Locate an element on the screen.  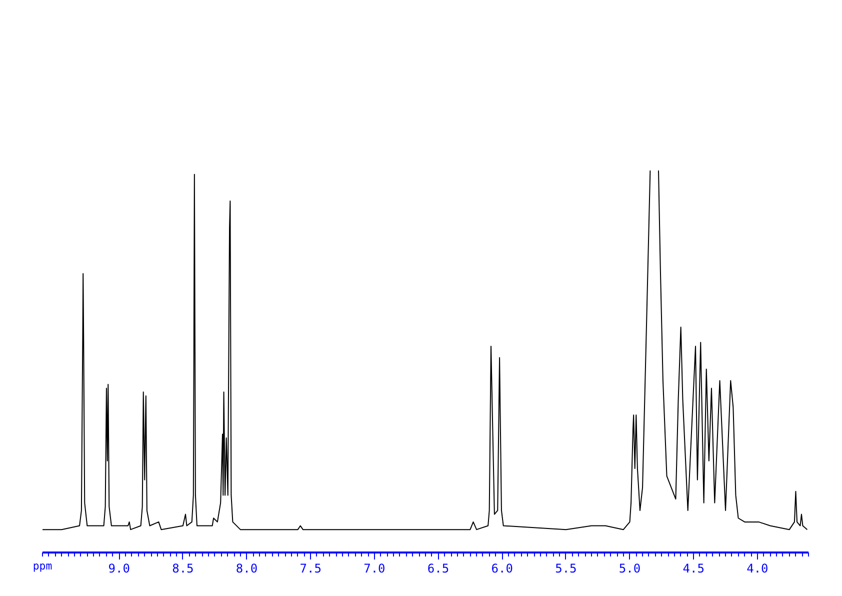
x-tick-label: 4.0 is located at coordinates (757, 569).